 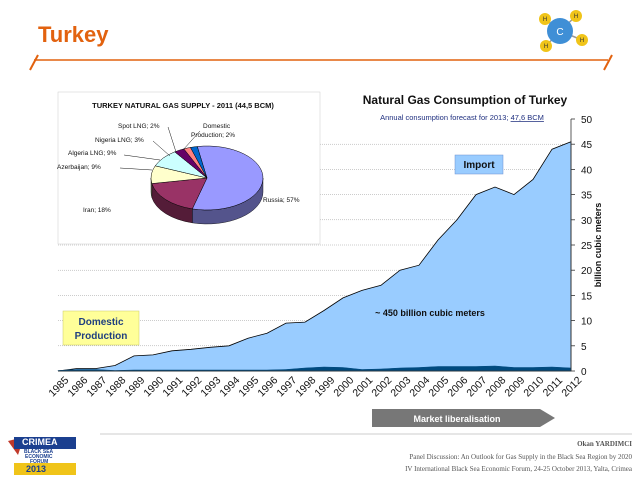 What do you see at coordinates (587, 271) in the screenshot?
I see `y-tick-label: 20` at bounding box center [587, 271].